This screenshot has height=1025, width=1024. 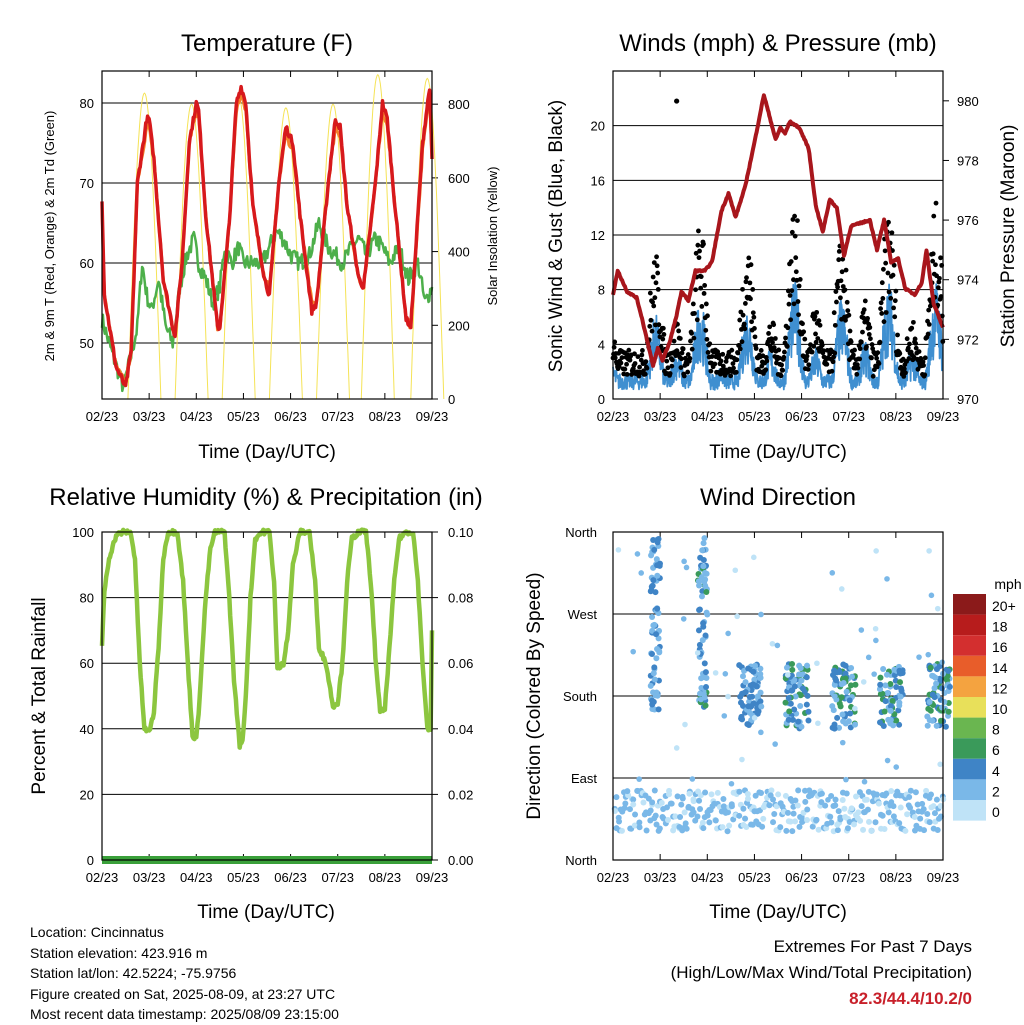 I want to click on x-tick-label: 03/23, so click(x=149, y=416).